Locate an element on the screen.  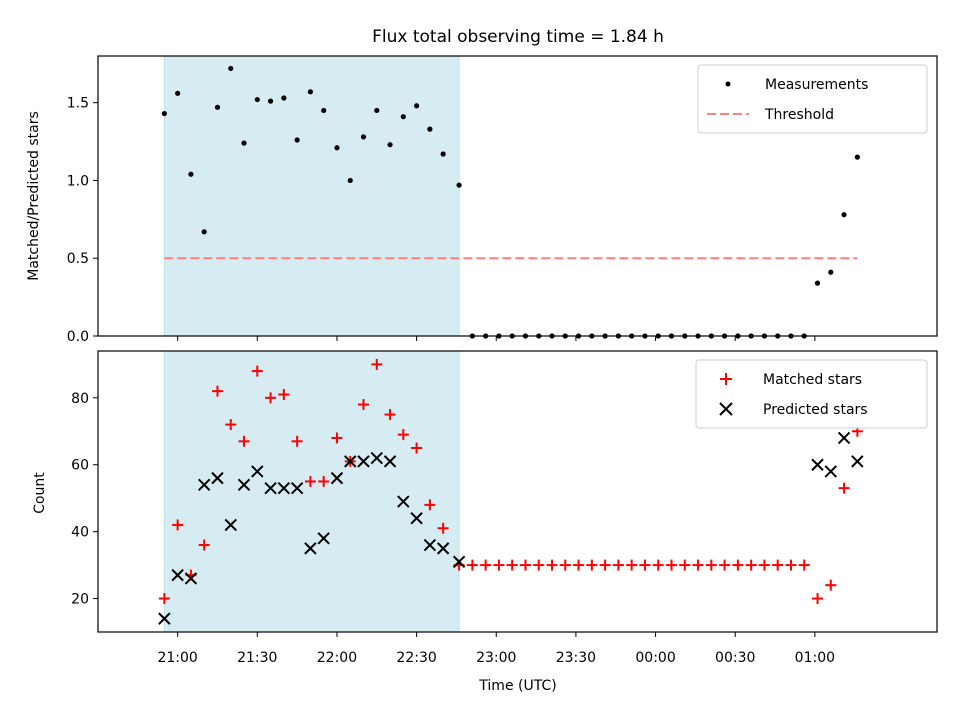
top-y-tick-label: 1.5 is located at coordinates (78, 104).